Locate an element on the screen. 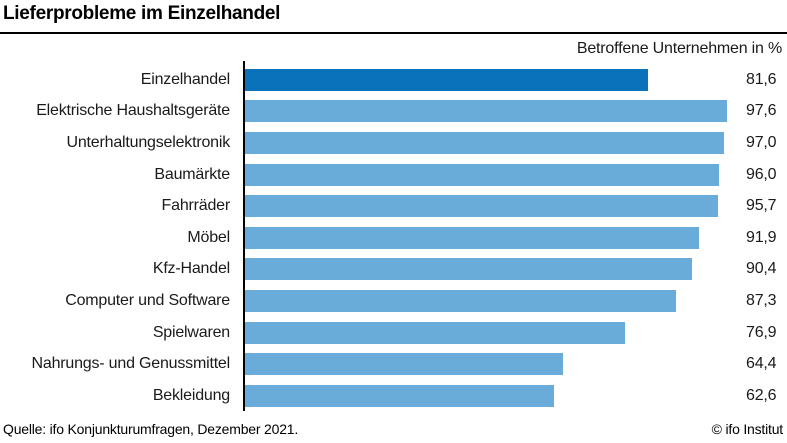  chart-row: Nahrungs- und Genussmittel 64,4 is located at coordinates (393, 364).